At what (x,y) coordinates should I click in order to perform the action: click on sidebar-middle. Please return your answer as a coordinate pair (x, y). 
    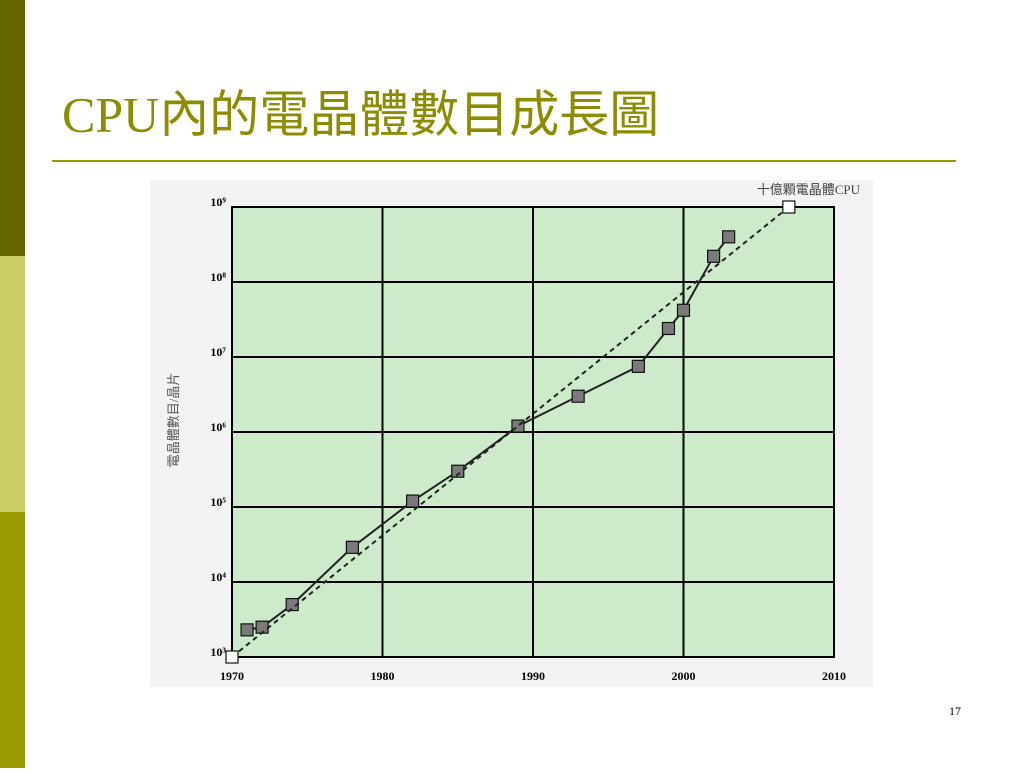
    Looking at the image, I should click on (12, 384).